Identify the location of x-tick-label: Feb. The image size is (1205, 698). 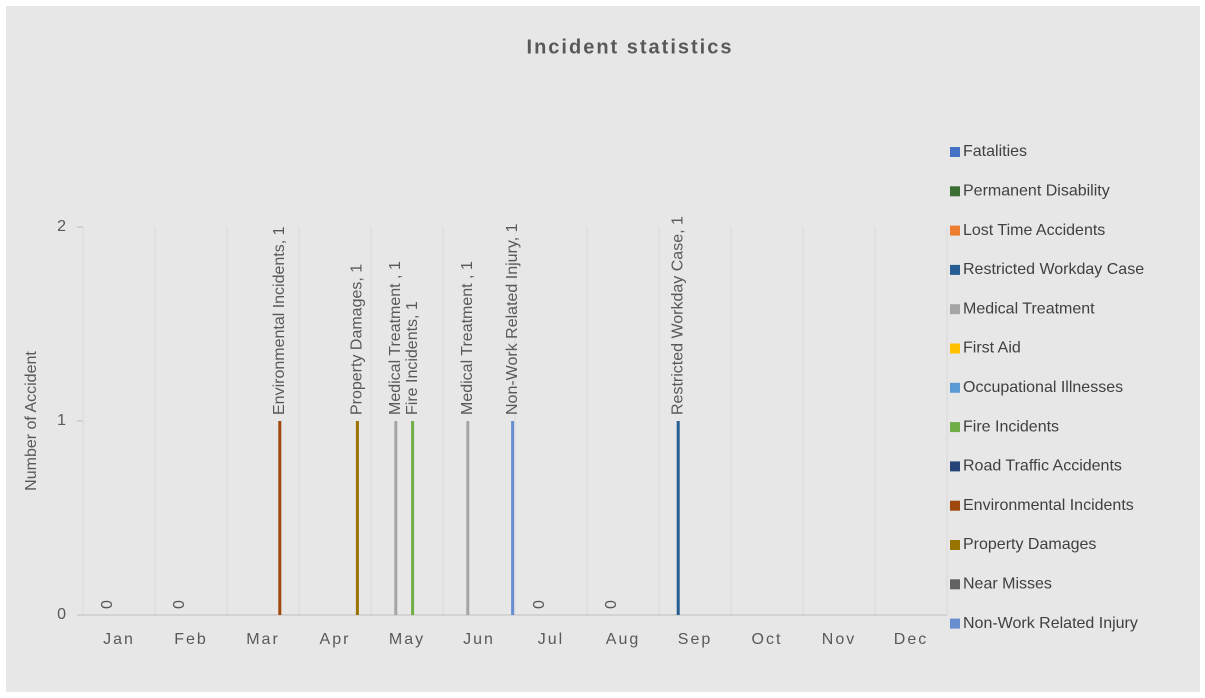
(191, 639).